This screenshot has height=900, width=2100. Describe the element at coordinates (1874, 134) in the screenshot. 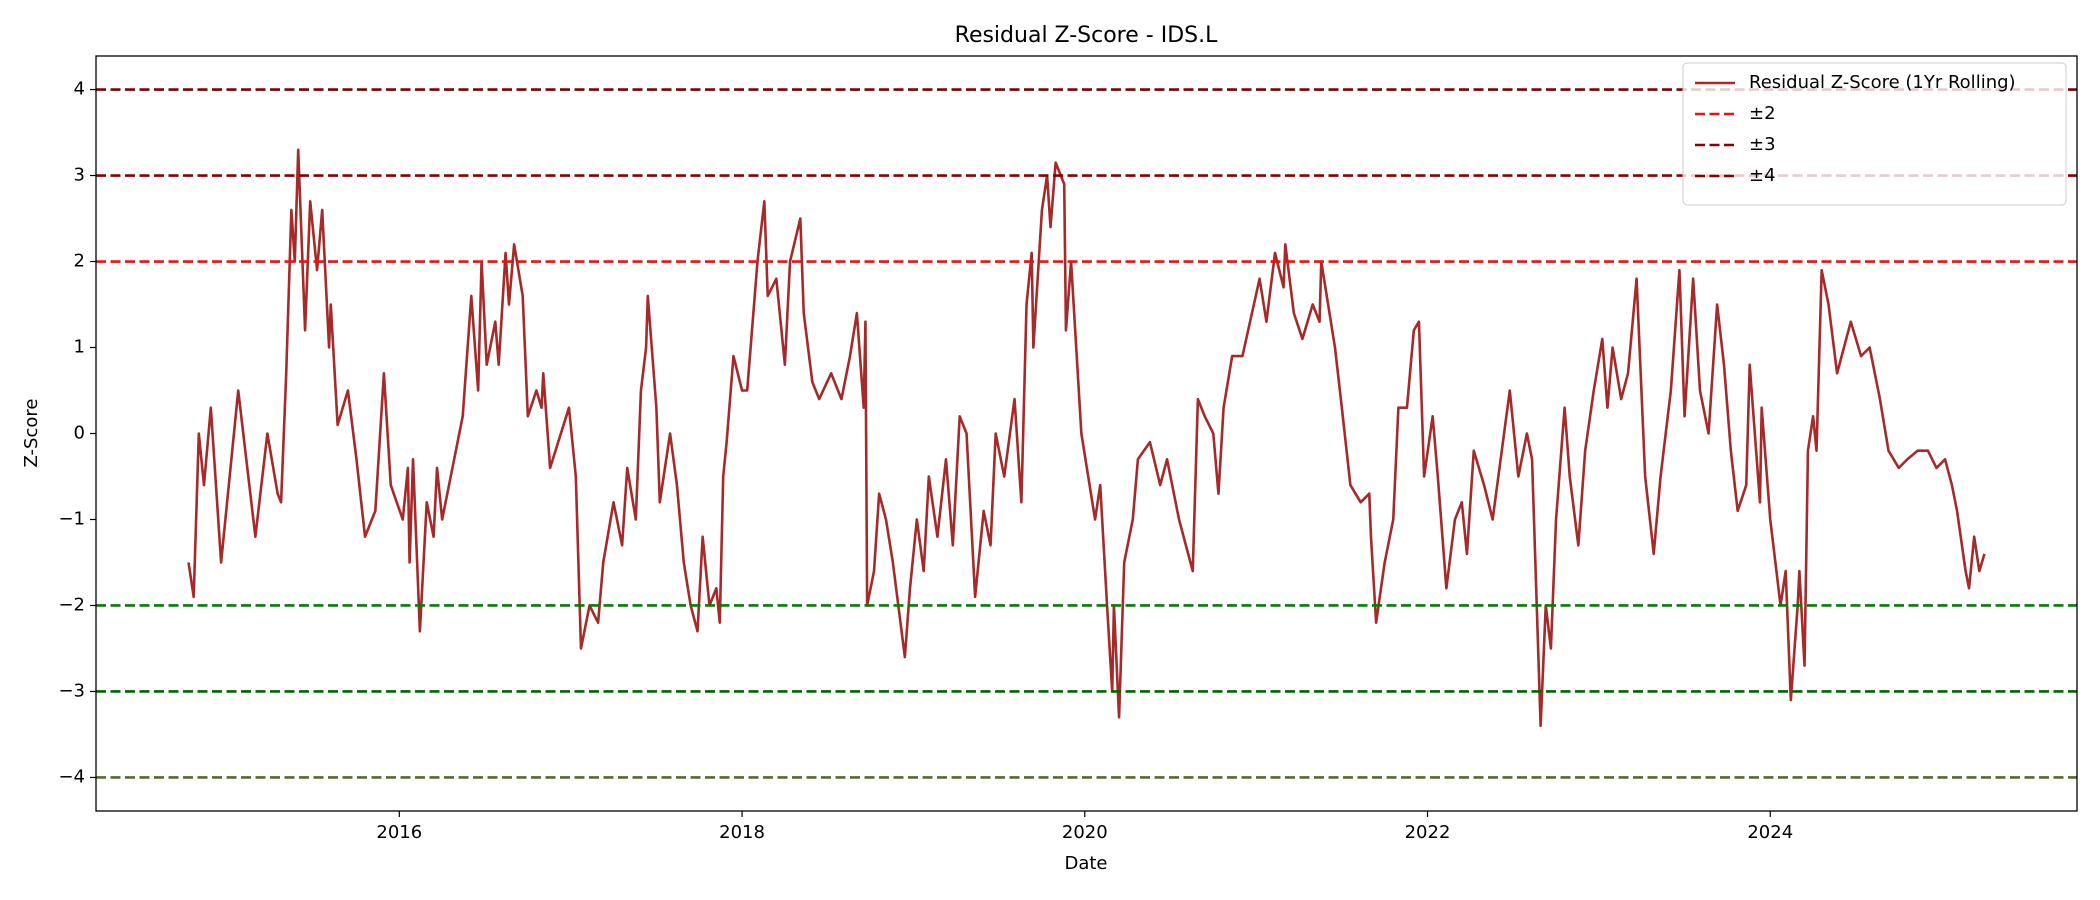

I see `legend-box` at that location.